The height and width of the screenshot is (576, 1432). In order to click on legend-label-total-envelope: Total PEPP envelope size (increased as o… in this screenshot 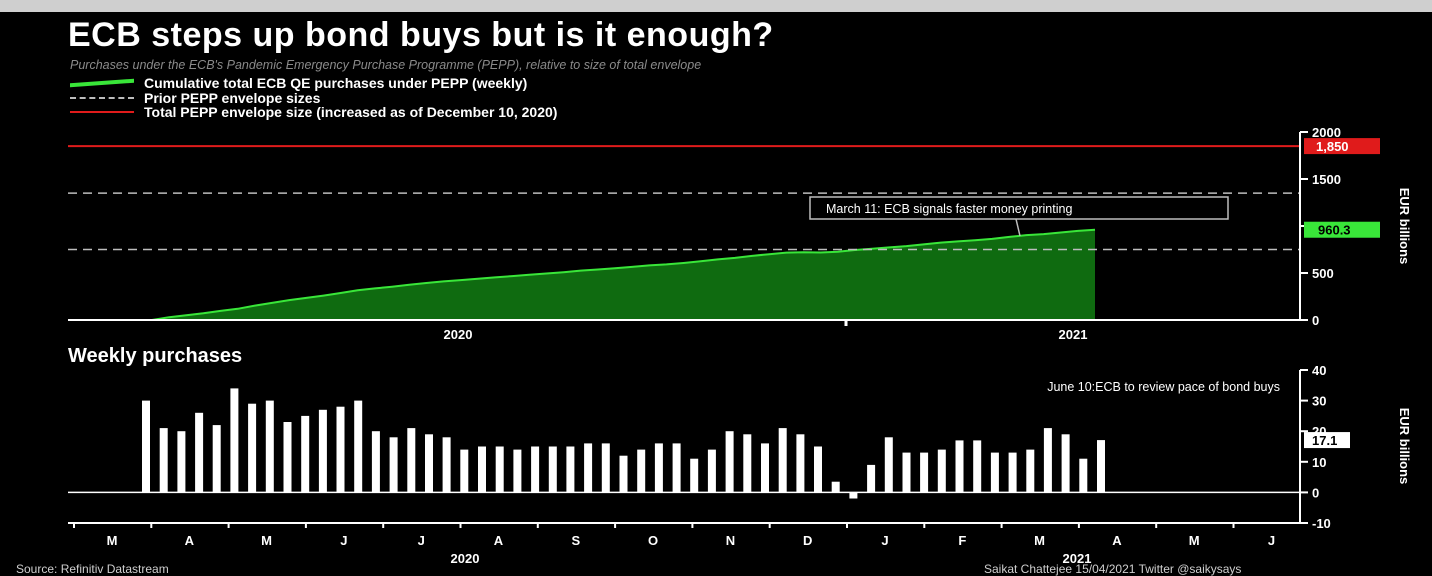, I will do `click(351, 112)`.